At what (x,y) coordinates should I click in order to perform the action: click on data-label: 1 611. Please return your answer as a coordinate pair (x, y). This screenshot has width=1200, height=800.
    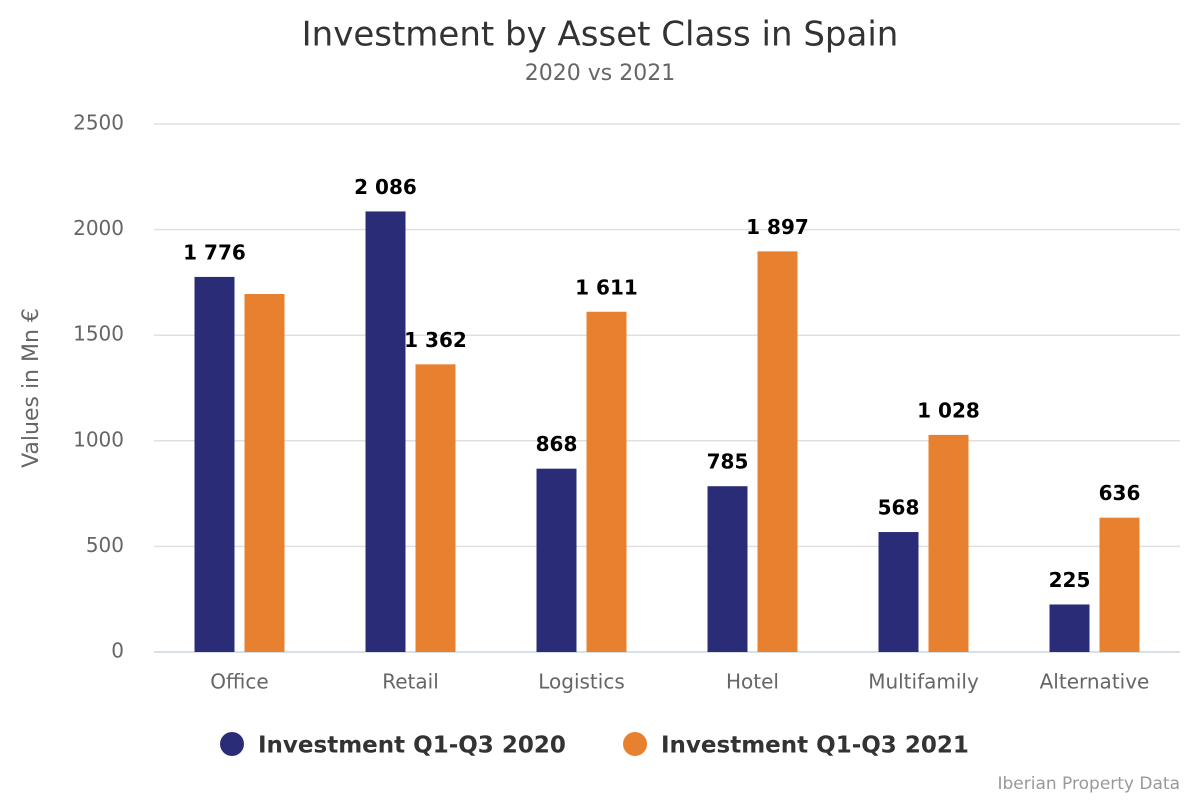
    Looking at the image, I should click on (606, 287).